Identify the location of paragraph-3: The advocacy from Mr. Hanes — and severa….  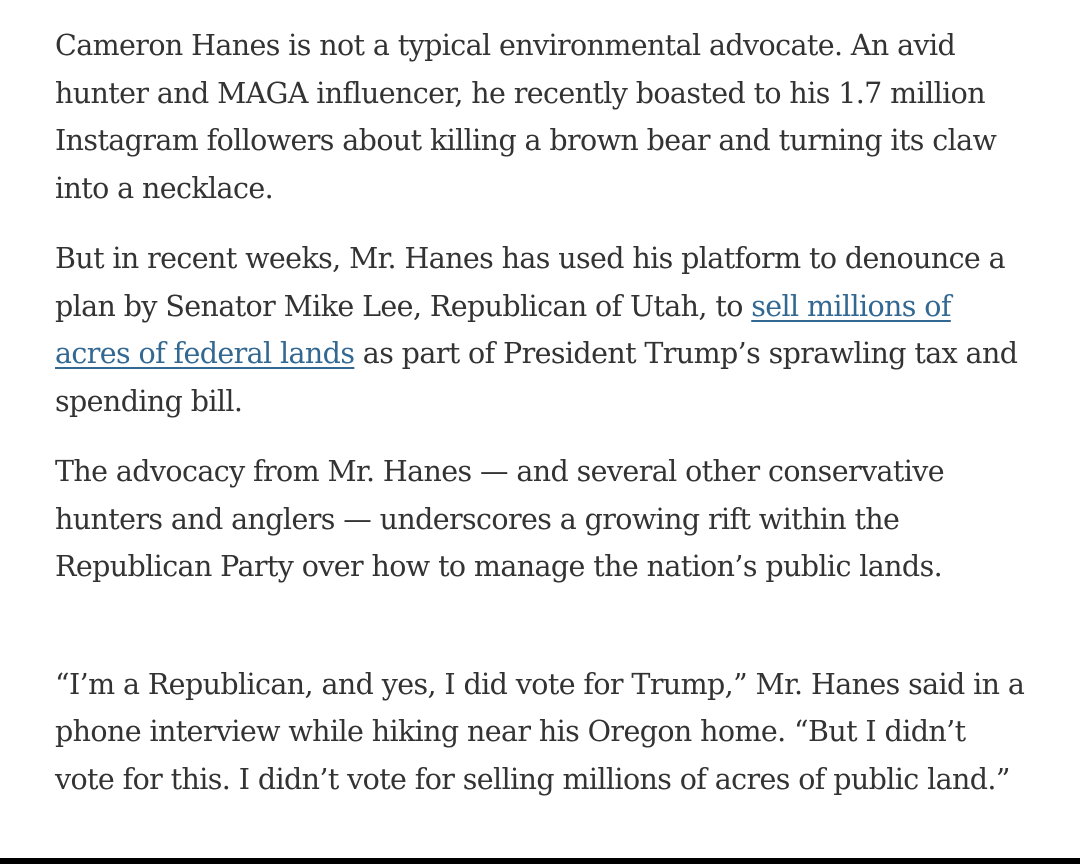
(500, 519).